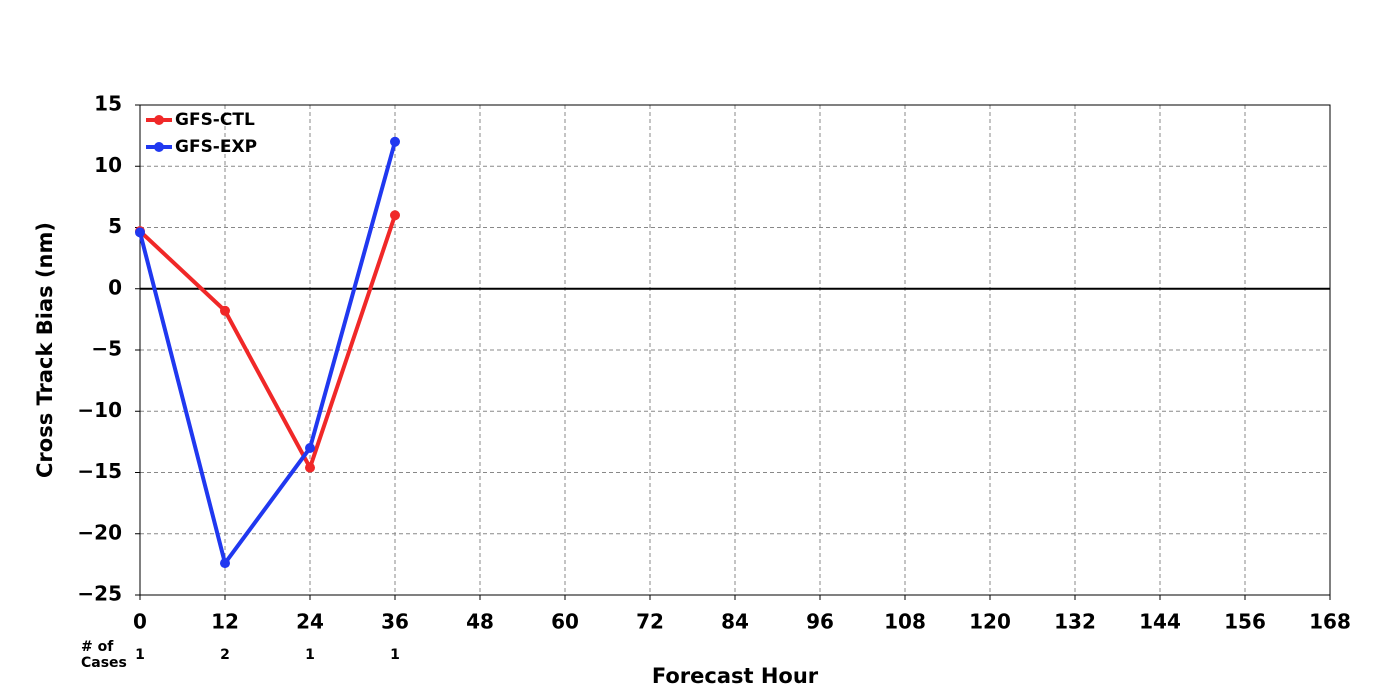 The height and width of the screenshot is (700, 1400). Describe the element at coordinates (99, 410) in the screenshot. I see `y-tick-label: −10` at that location.